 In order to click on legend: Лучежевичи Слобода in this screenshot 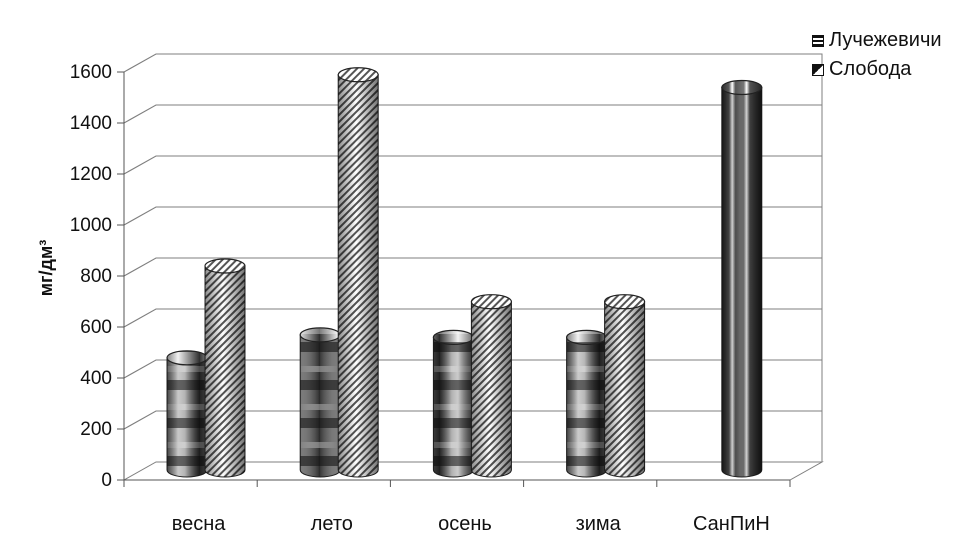, I will do `click(877, 55)`.